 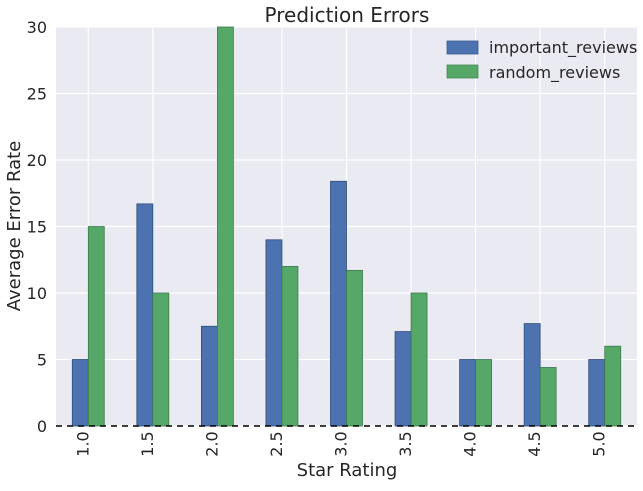 What do you see at coordinates (37, 160) in the screenshot?
I see `y-tick-label: 20` at bounding box center [37, 160].